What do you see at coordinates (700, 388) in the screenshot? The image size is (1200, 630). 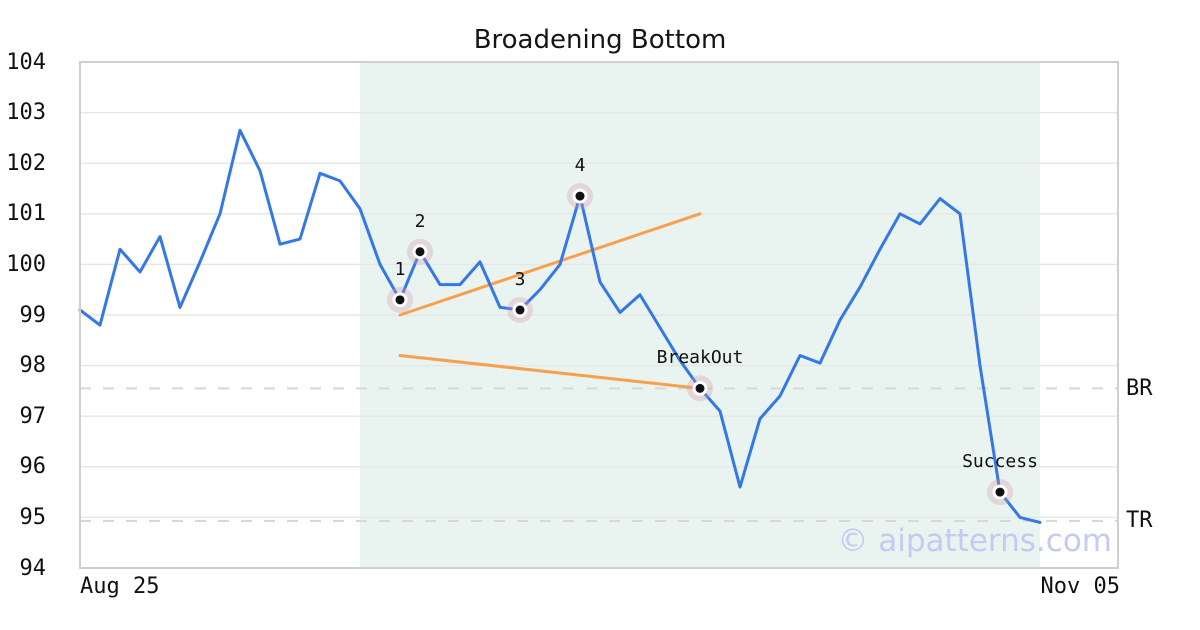 I see `marker-dot-breakout` at bounding box center [700, 388].